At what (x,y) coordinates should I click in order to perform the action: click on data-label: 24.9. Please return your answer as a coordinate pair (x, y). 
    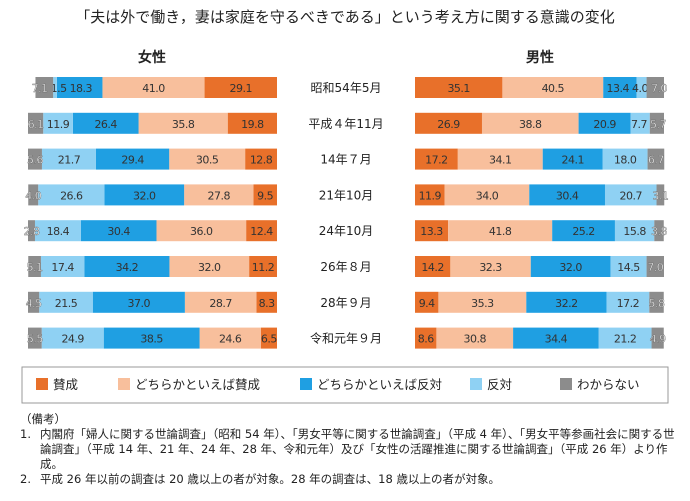
    Looking at the image, I should click on (72, 339).